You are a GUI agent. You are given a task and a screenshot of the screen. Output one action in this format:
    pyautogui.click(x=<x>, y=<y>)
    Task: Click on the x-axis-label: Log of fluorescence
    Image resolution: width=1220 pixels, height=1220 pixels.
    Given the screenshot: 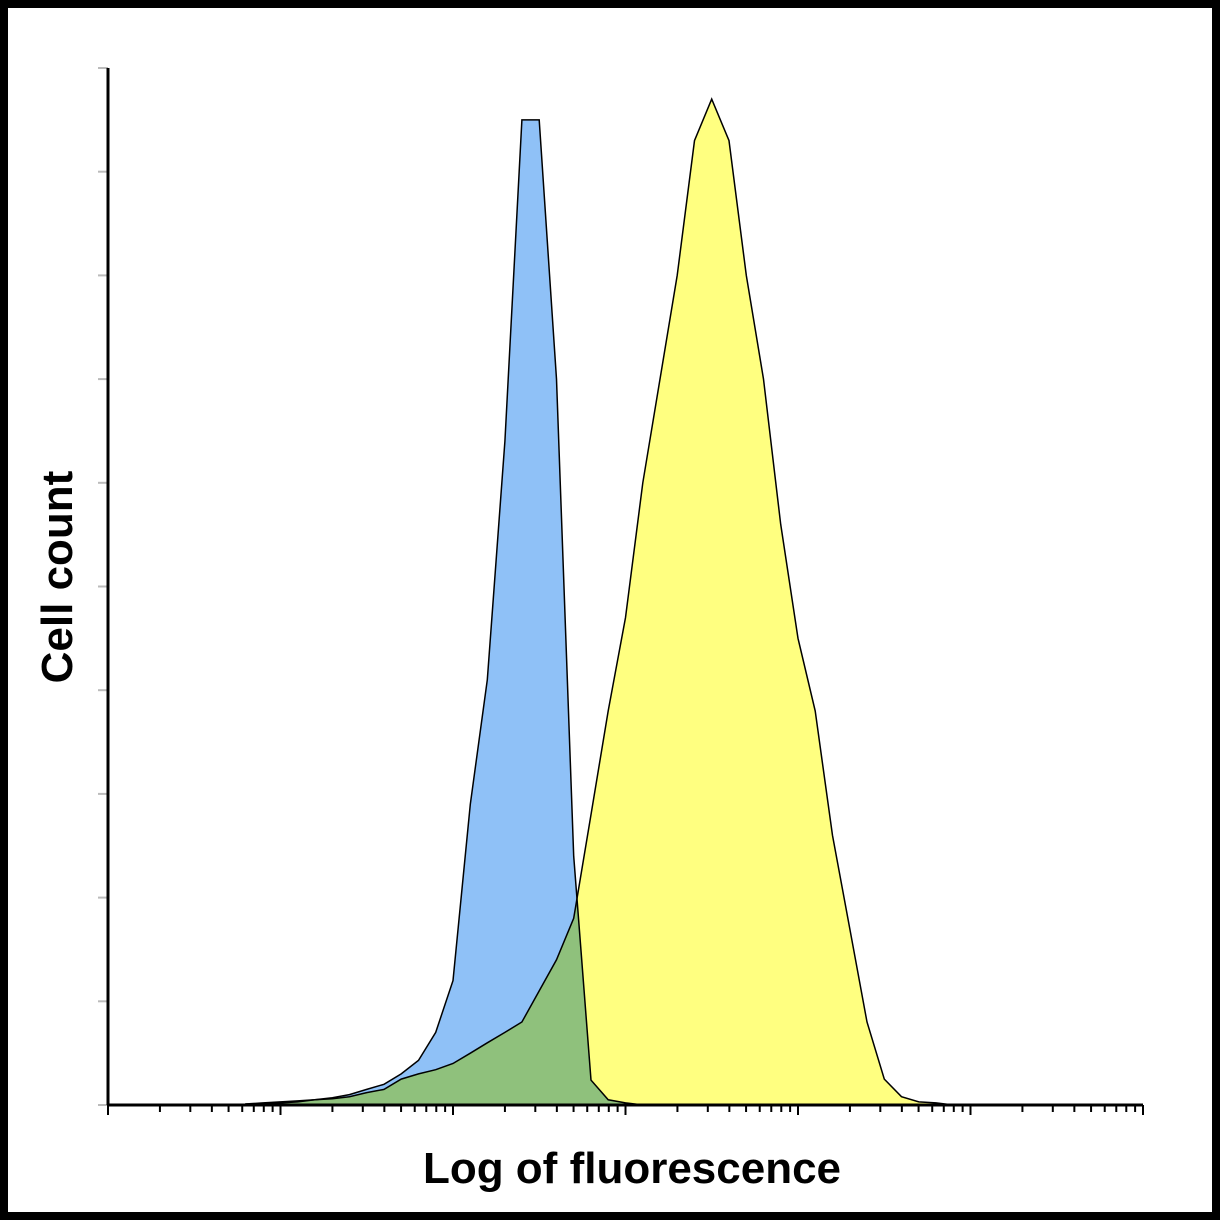 What is the action you would take?
    pyautogui.click(x=632, y=1168)
    